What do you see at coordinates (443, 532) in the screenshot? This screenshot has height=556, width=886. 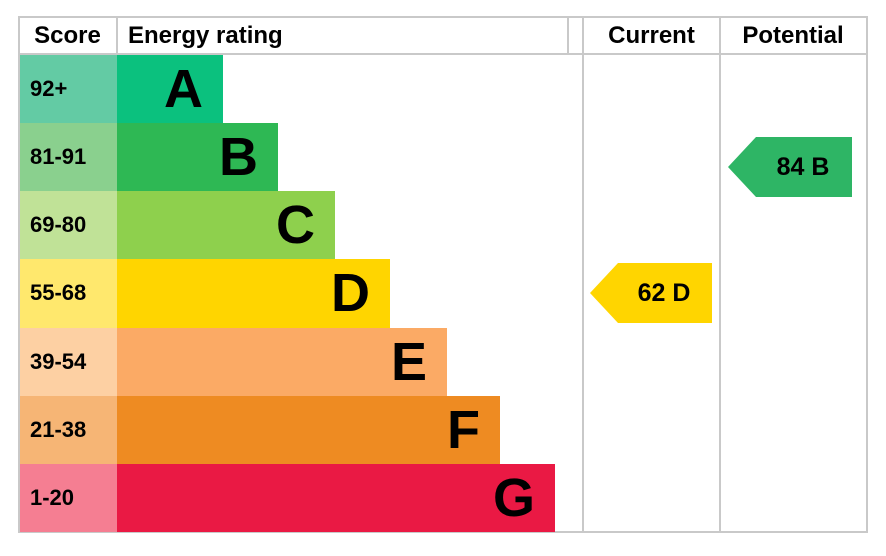 I see `table-bottom-border` at bounding box center [443, 532].